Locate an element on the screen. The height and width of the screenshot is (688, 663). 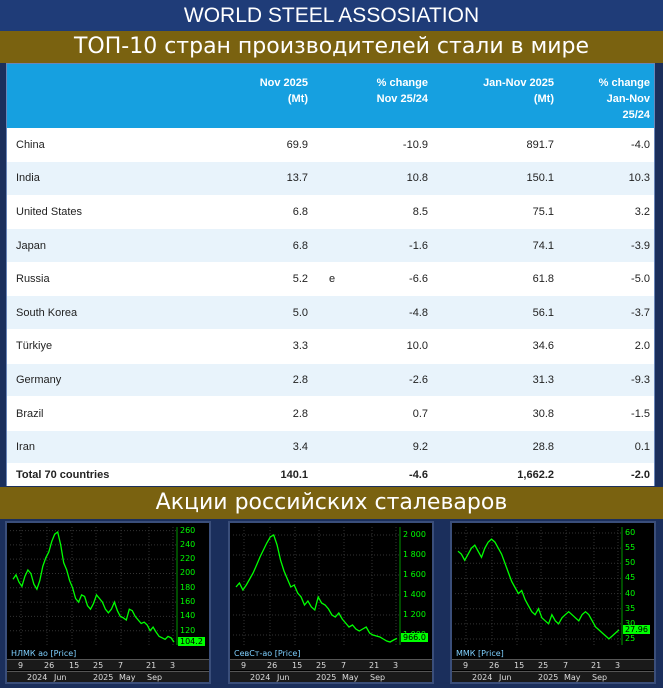
total-label: Total 70 countries is located at coordinates (109, 475).